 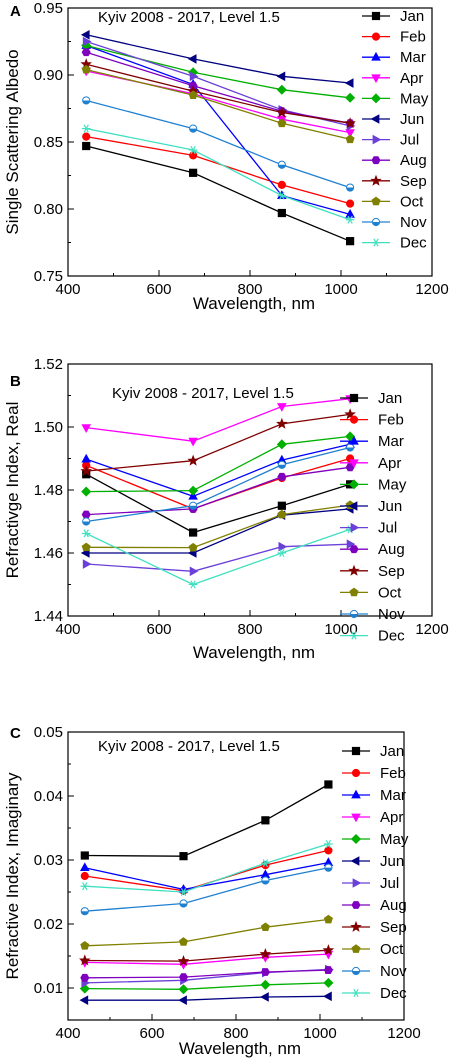 I want to click on legend-label: Jan, so click(x=392, y=751).